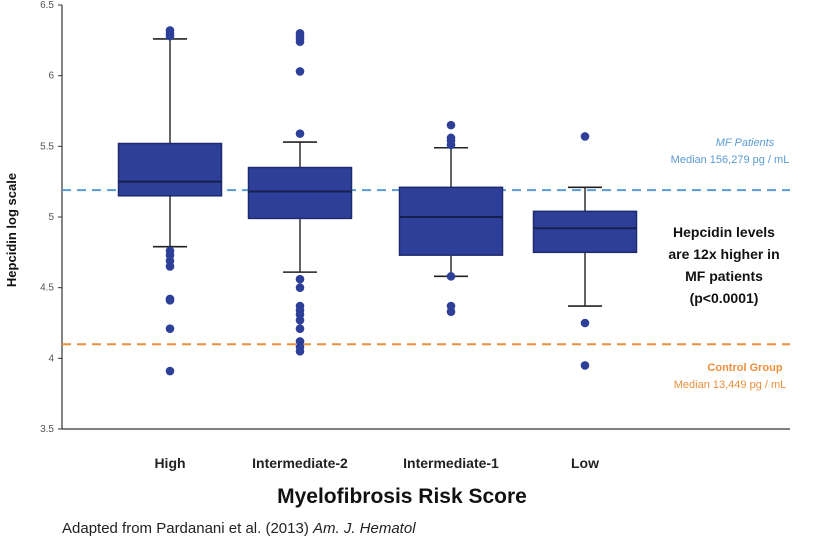  What do you see at coordinates (723, 254) in the screenshot?
I see `annotation-line-2: are 12x higher in` at bounding box center [723, 254].